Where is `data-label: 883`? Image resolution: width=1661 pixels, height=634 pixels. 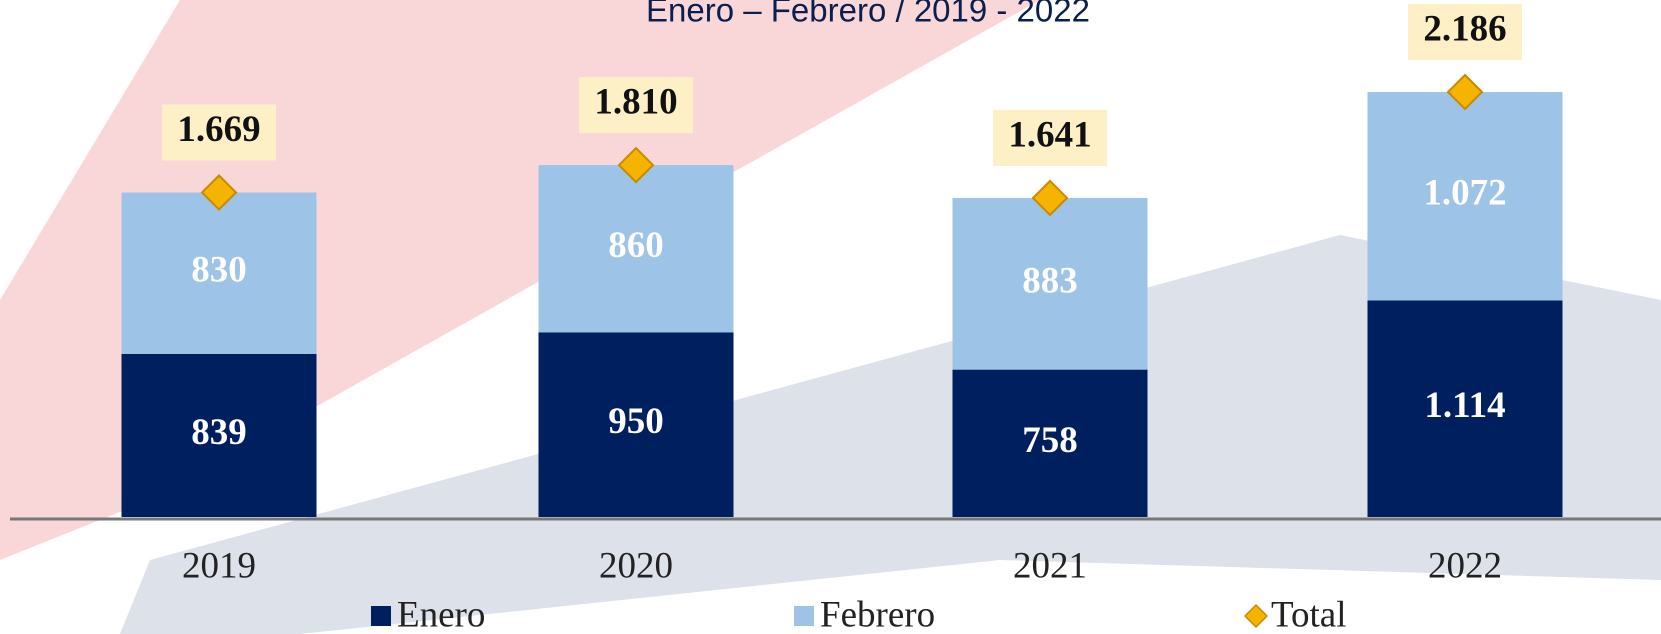 data-label: 883 is located at coordinates (1050, 280).